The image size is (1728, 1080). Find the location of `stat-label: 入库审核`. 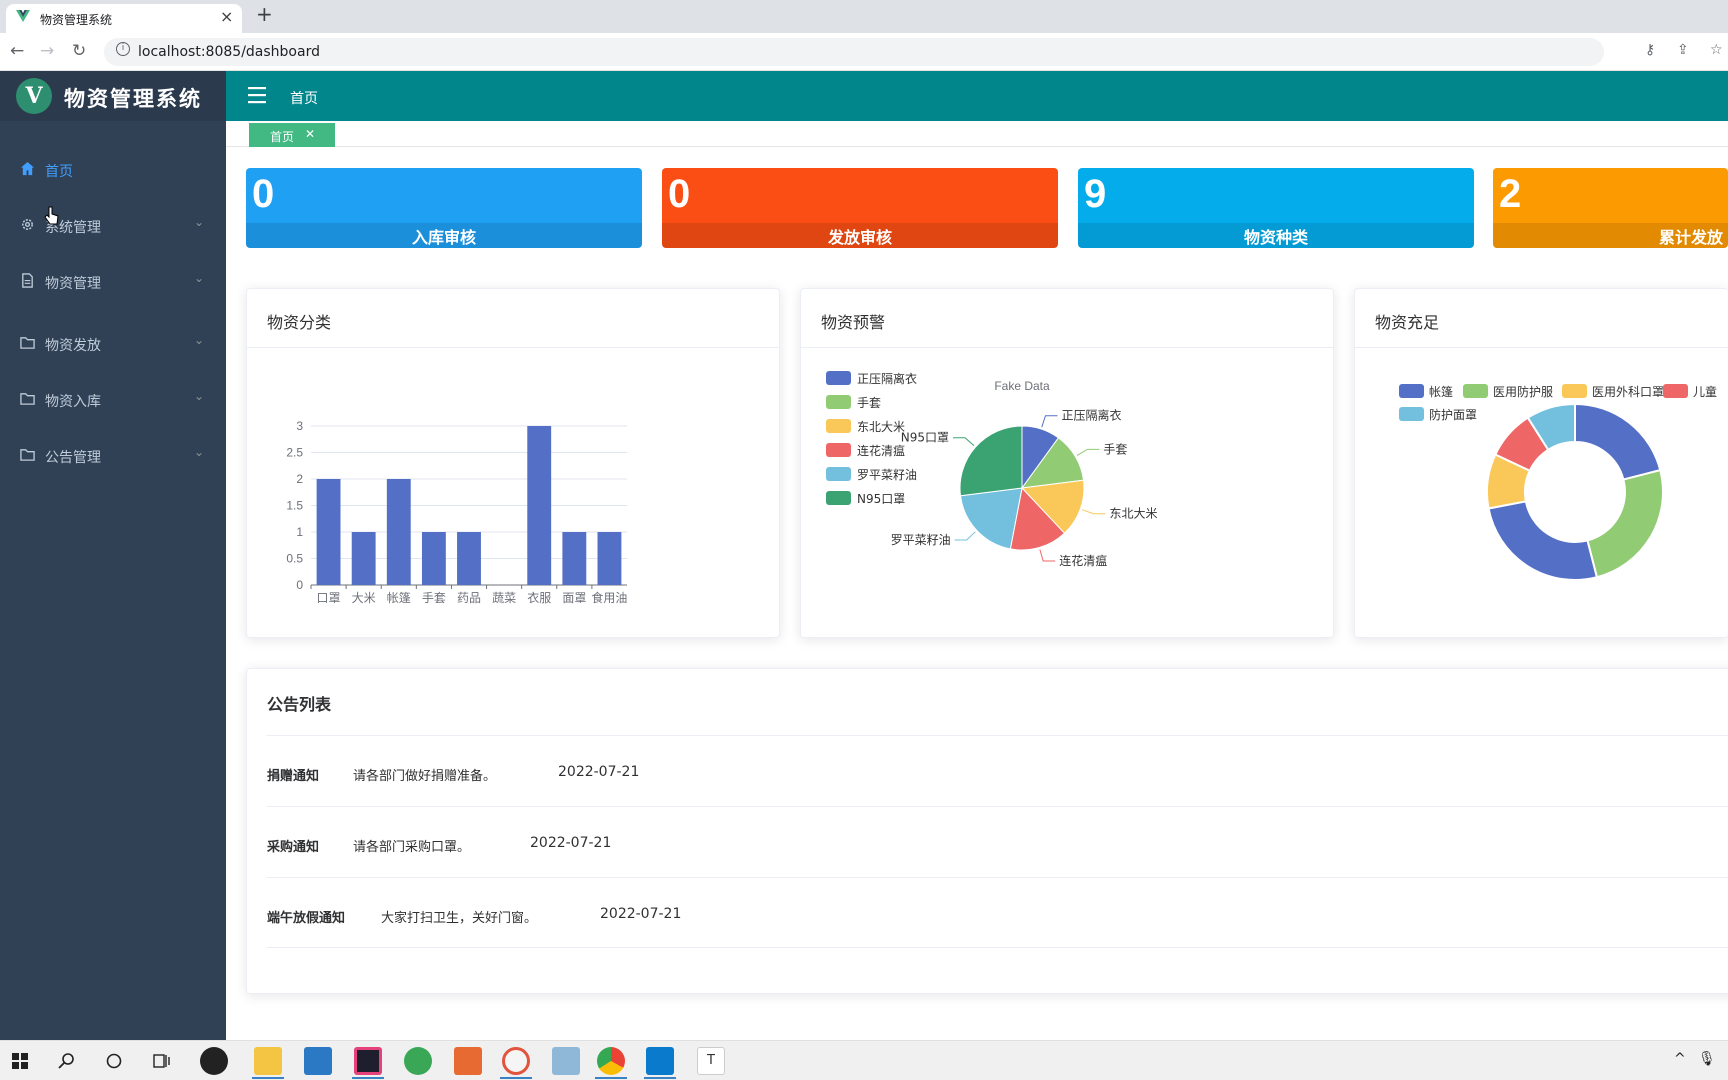

stat-label: 入库审核 is located at coordinates (443, 237).